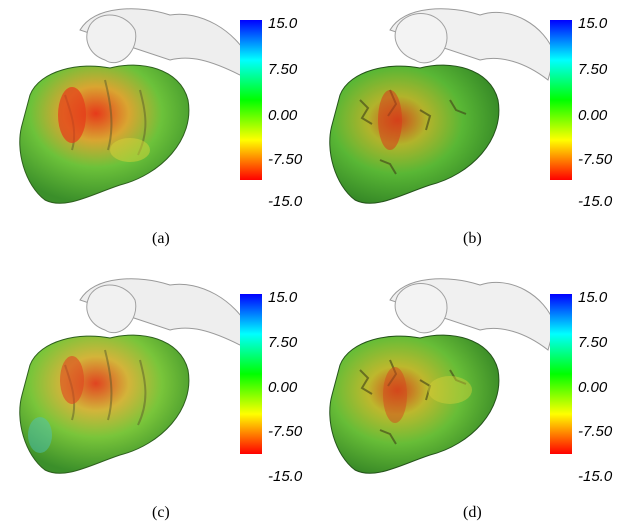 This screenshot has width=639, height=529. Describe the element at coordinates (472, 512) in the screenshot. I see `panel-caption: (d)` at that location.